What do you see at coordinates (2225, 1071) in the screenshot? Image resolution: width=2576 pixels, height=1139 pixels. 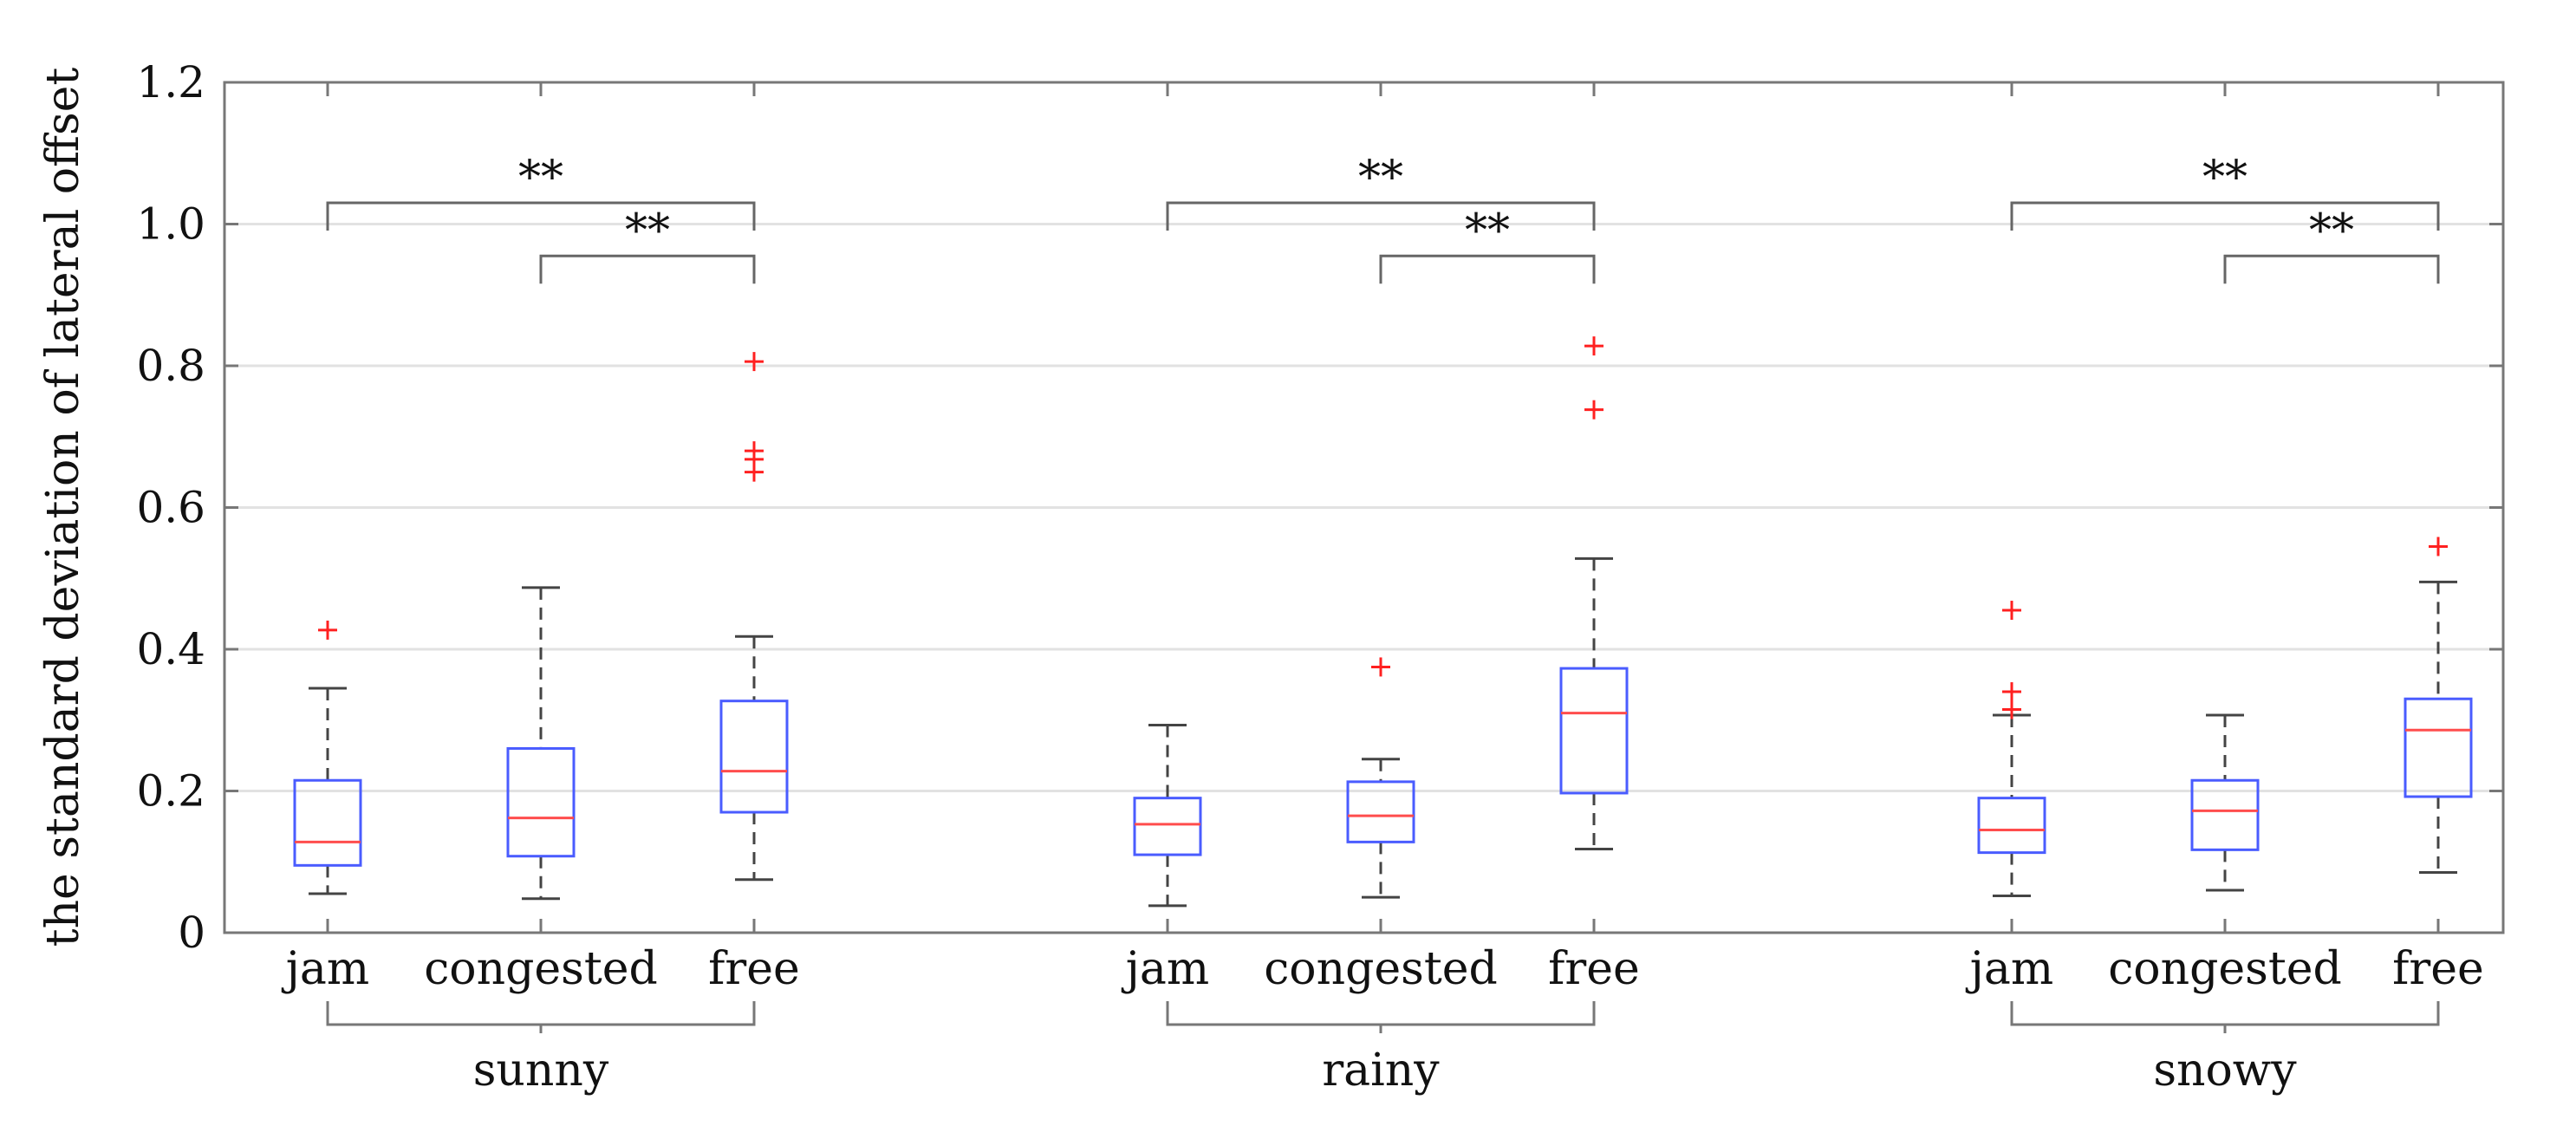 I see `group-label: snowy` at bounding box center [2225, 1071].